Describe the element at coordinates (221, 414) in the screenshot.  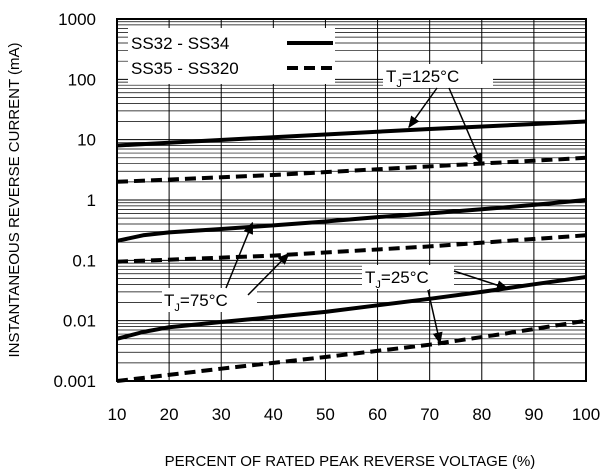
I see `x-tick-label: 30` at that location.